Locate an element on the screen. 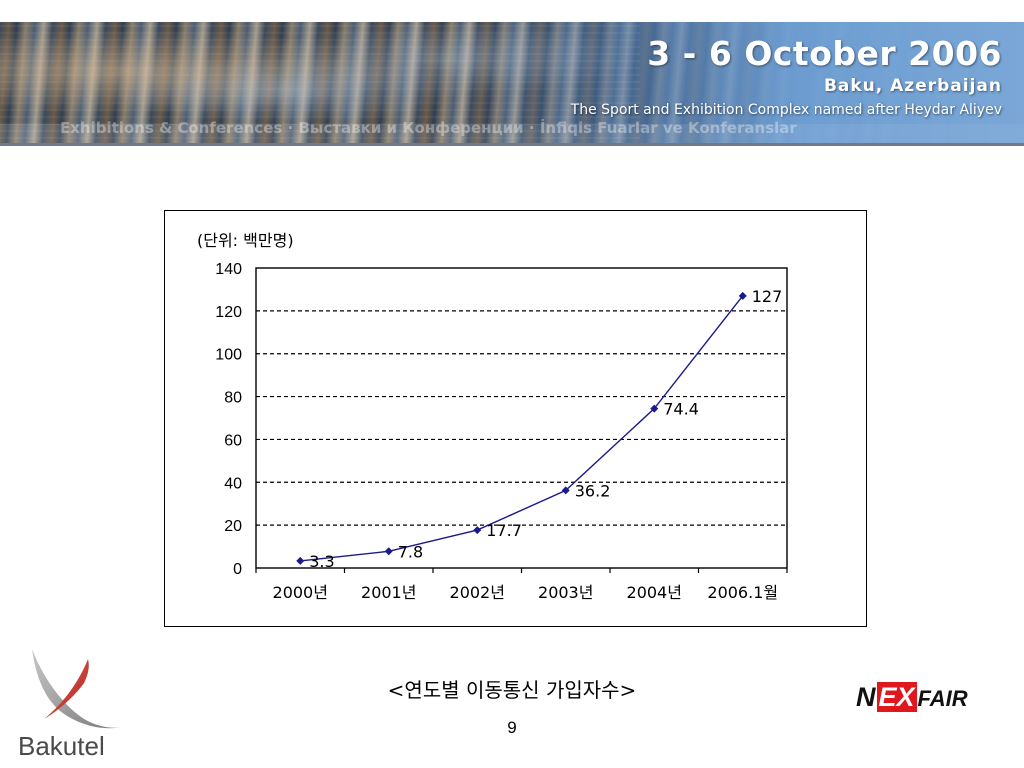 Image resolution: width=1024 pixels, height=768 pixels. y-tick-label: 0 is located at coordinates (237, 569).